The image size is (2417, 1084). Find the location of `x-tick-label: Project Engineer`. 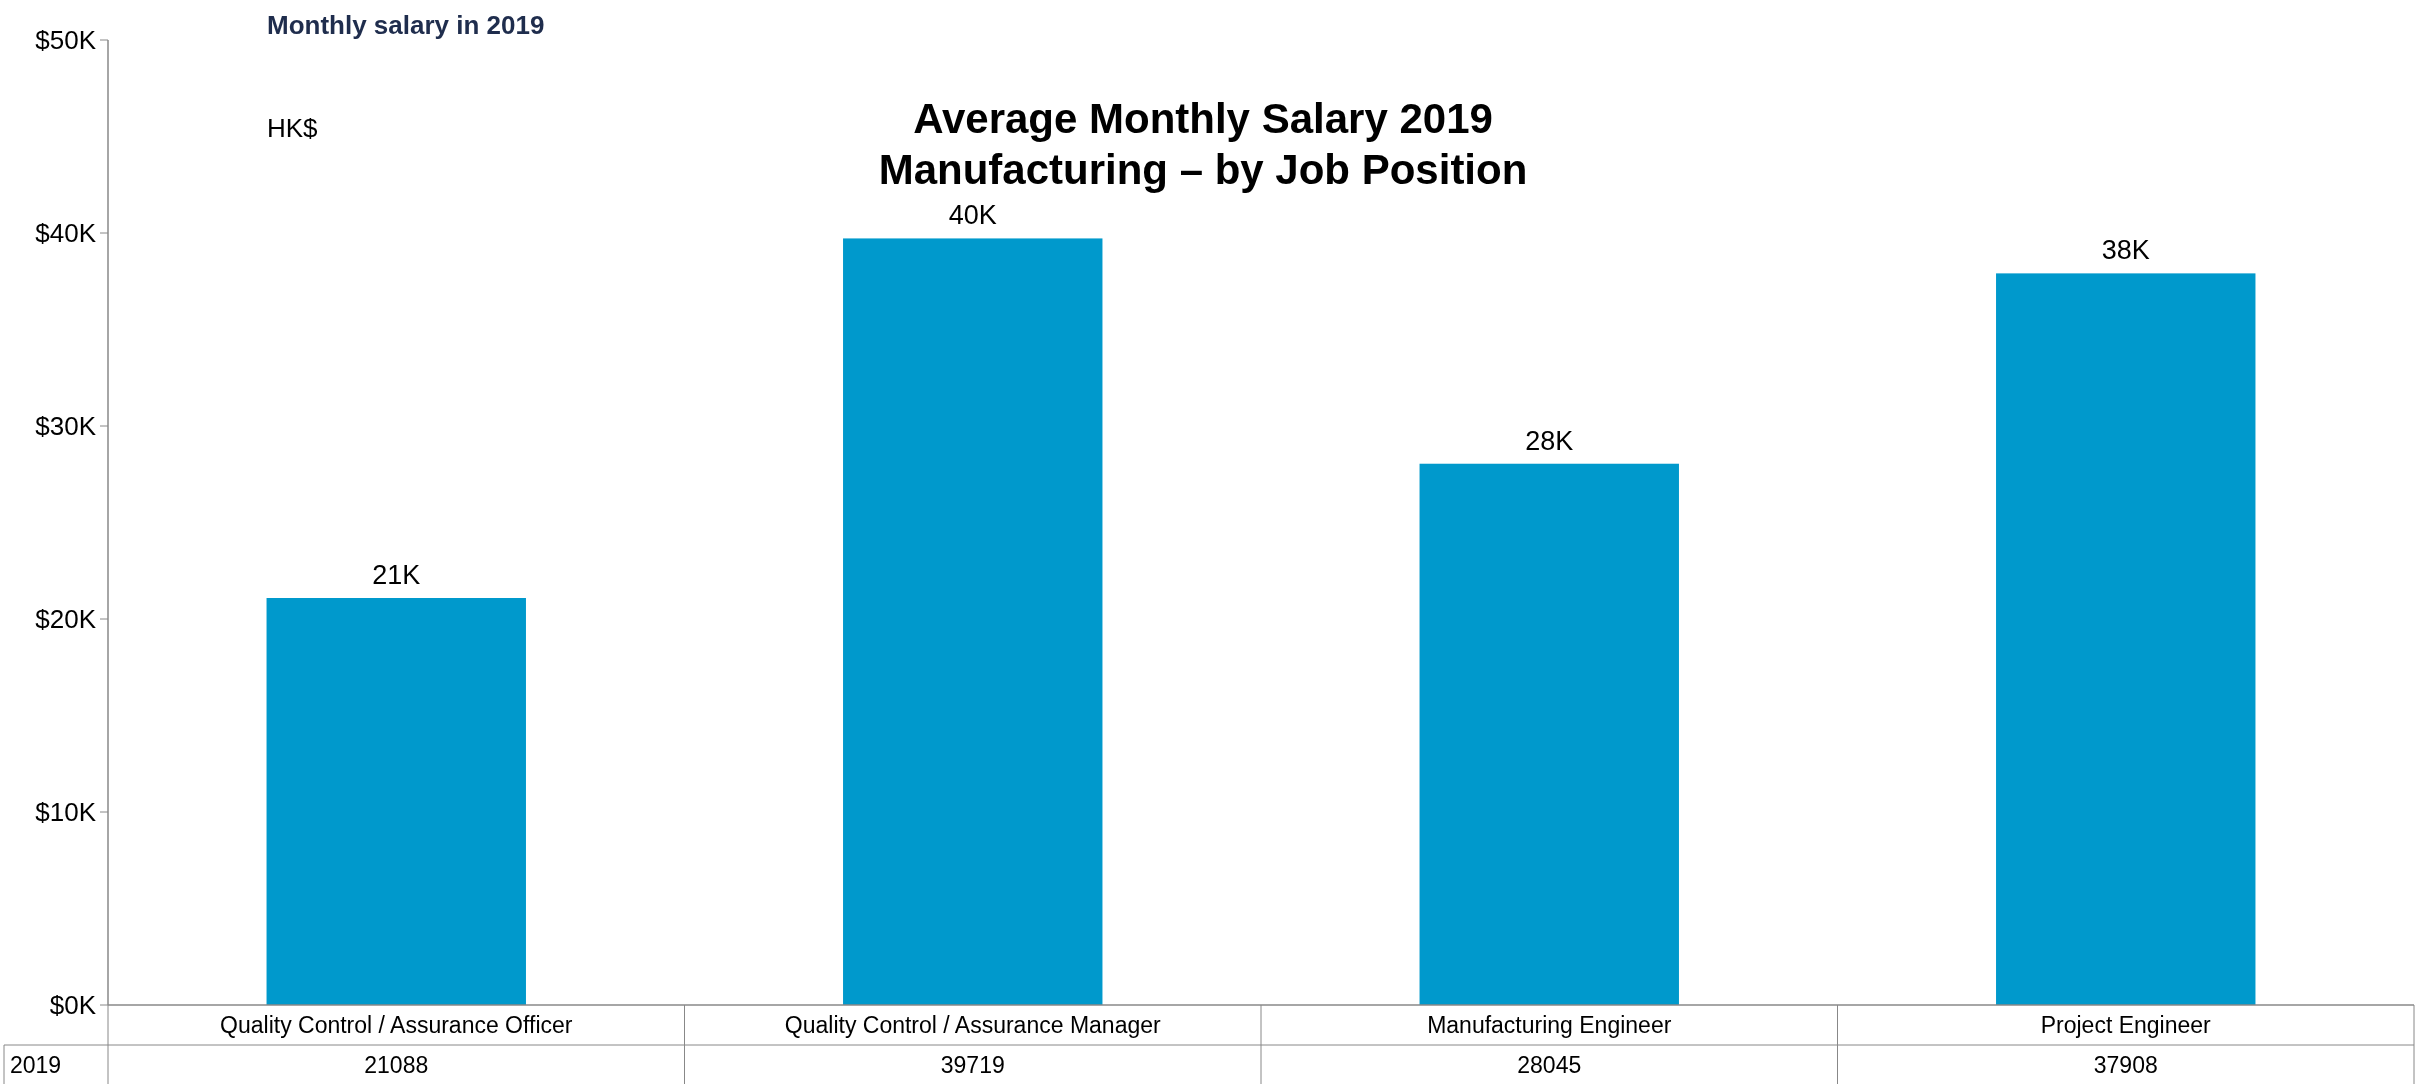

x-tick-label: Project Engineer is located at coordinates (2126, 1025).